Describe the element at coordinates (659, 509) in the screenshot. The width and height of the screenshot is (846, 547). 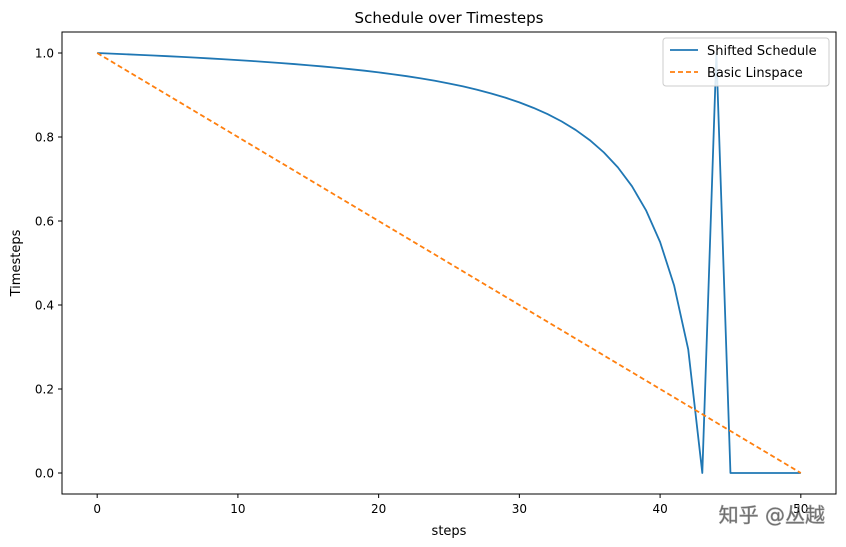
I see `x-tick-label: 40` at that location.